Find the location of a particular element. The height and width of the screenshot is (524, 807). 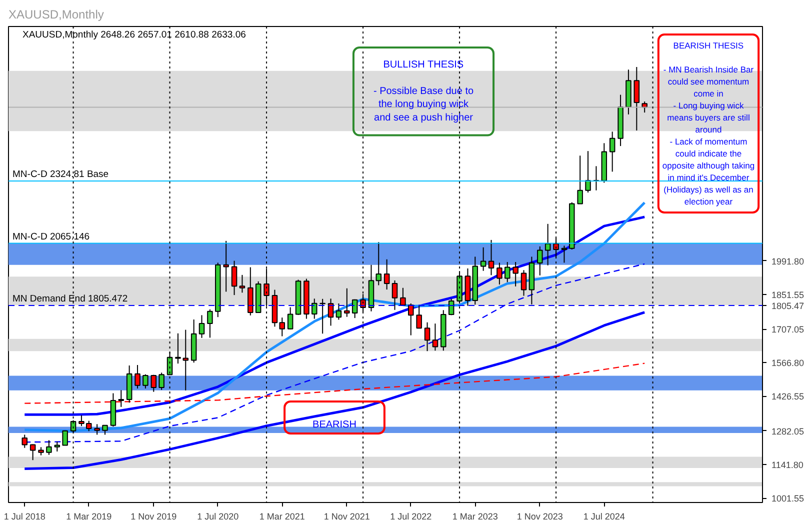

y-tick-label: 1141.80 is located at coordinates (788, 465).